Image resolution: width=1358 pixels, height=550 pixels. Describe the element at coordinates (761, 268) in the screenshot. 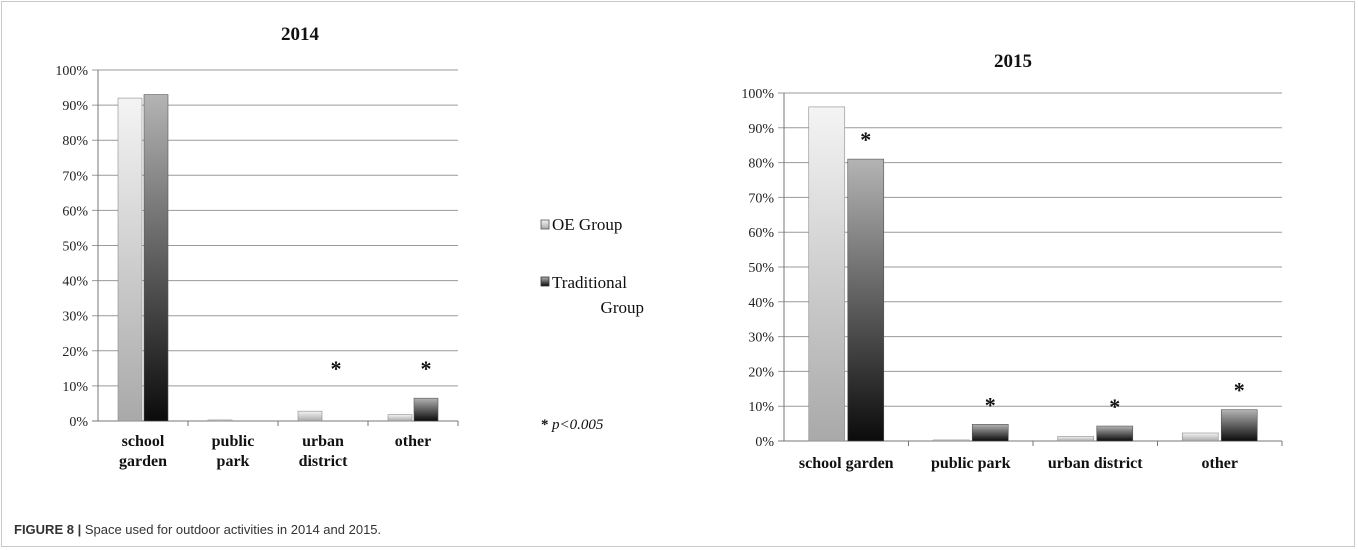

I see `y-tick-label-2015-5: 50%` at that location.